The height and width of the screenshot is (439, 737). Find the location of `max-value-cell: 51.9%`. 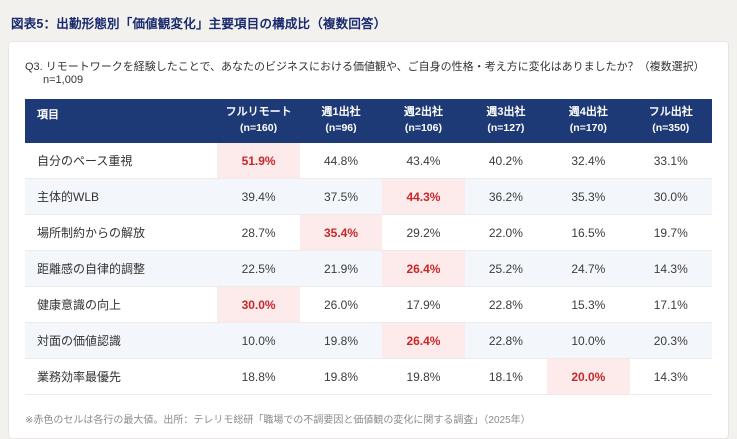

max-value-cell: 51.9% is located at coordinates (258, 161).